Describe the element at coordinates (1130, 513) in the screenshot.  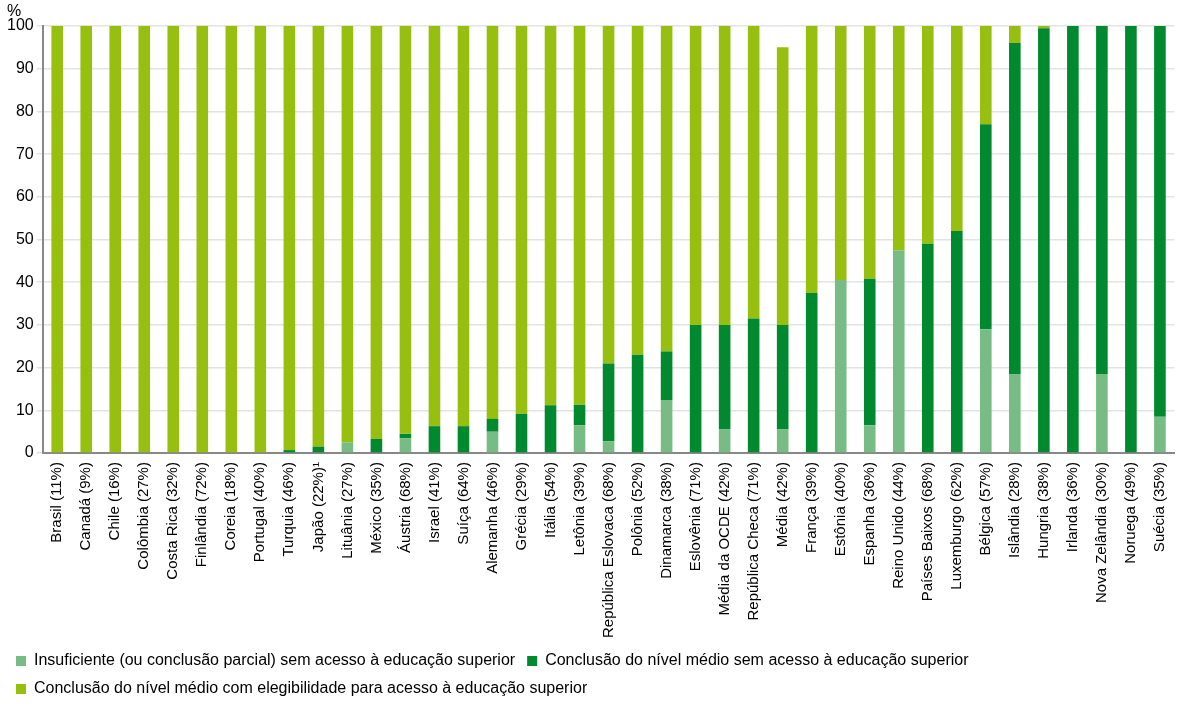
I see `x-tick-label: Noruega (49%)` at that location.